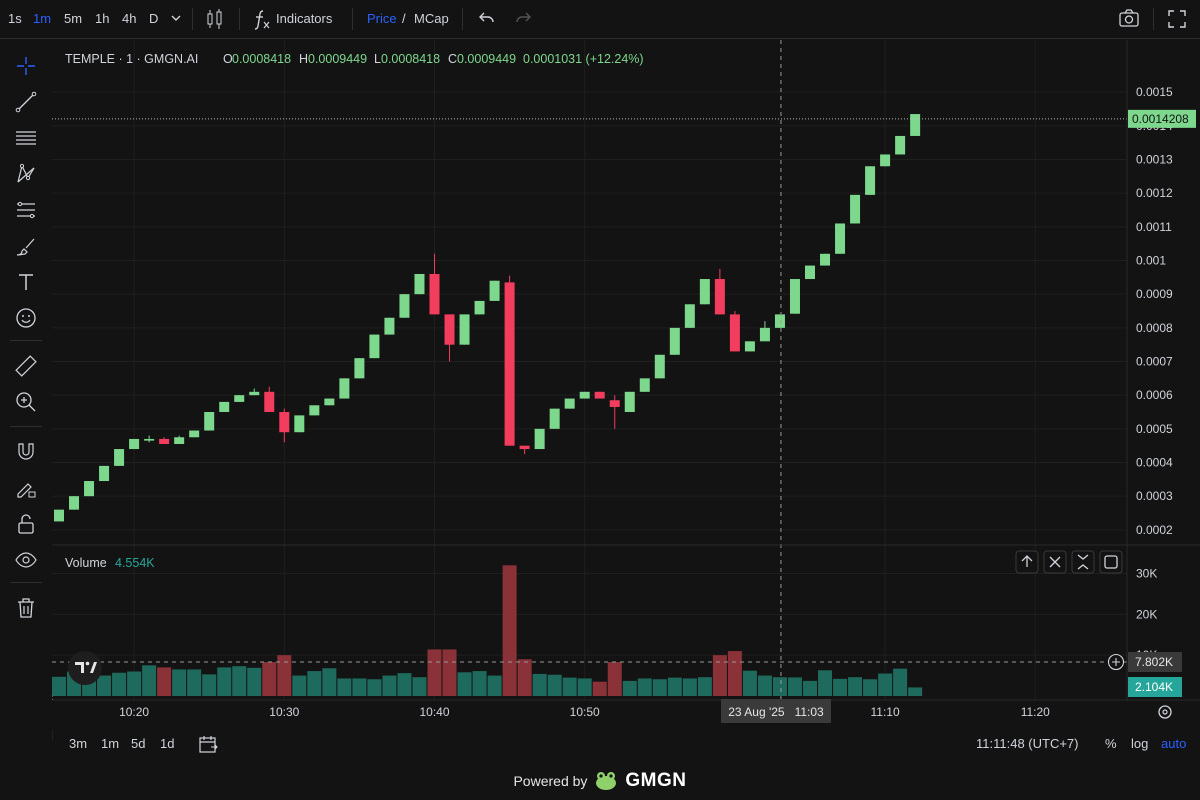 This screenshot has height=800, width=1200. What do you see at coordinates (26, 488) in the screenshot?
I see `lock-drawing-icon` at bounding box center [26, 488].